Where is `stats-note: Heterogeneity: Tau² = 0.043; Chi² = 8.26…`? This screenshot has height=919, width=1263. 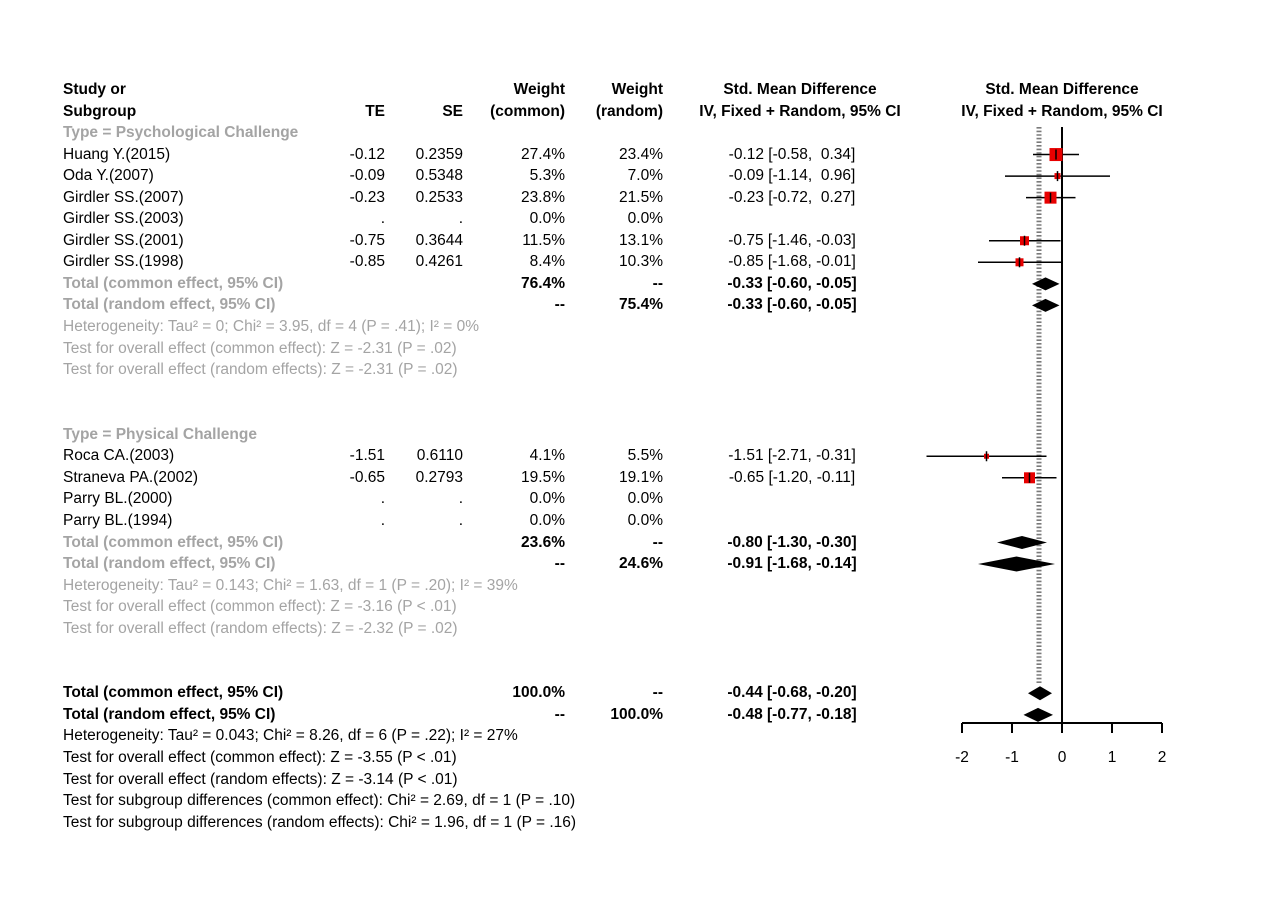
stats-note: Heterogeneity: Tau² = 0.043; Chi² = 8.26… is located at coordinates (290, 736).